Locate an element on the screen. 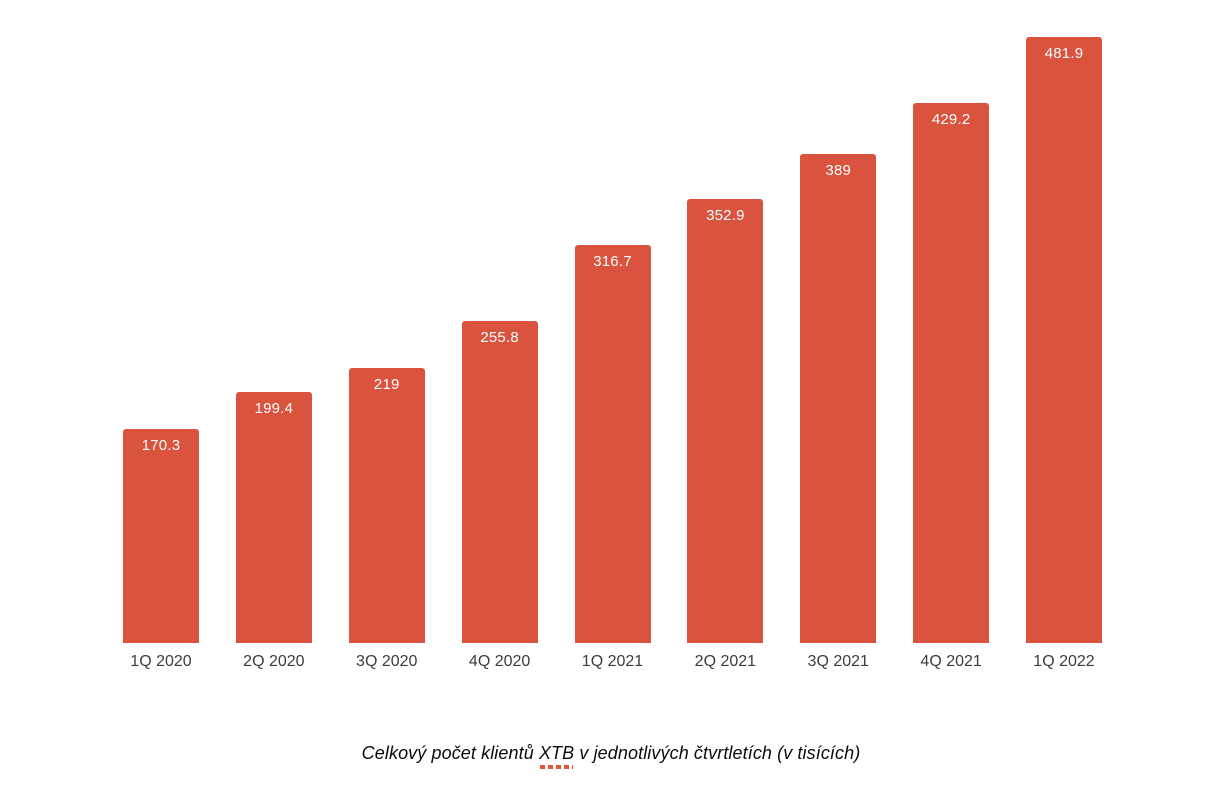 The image size is (1222, 800). bar-value-label: 170.3 is located at coordinates (161, 445).